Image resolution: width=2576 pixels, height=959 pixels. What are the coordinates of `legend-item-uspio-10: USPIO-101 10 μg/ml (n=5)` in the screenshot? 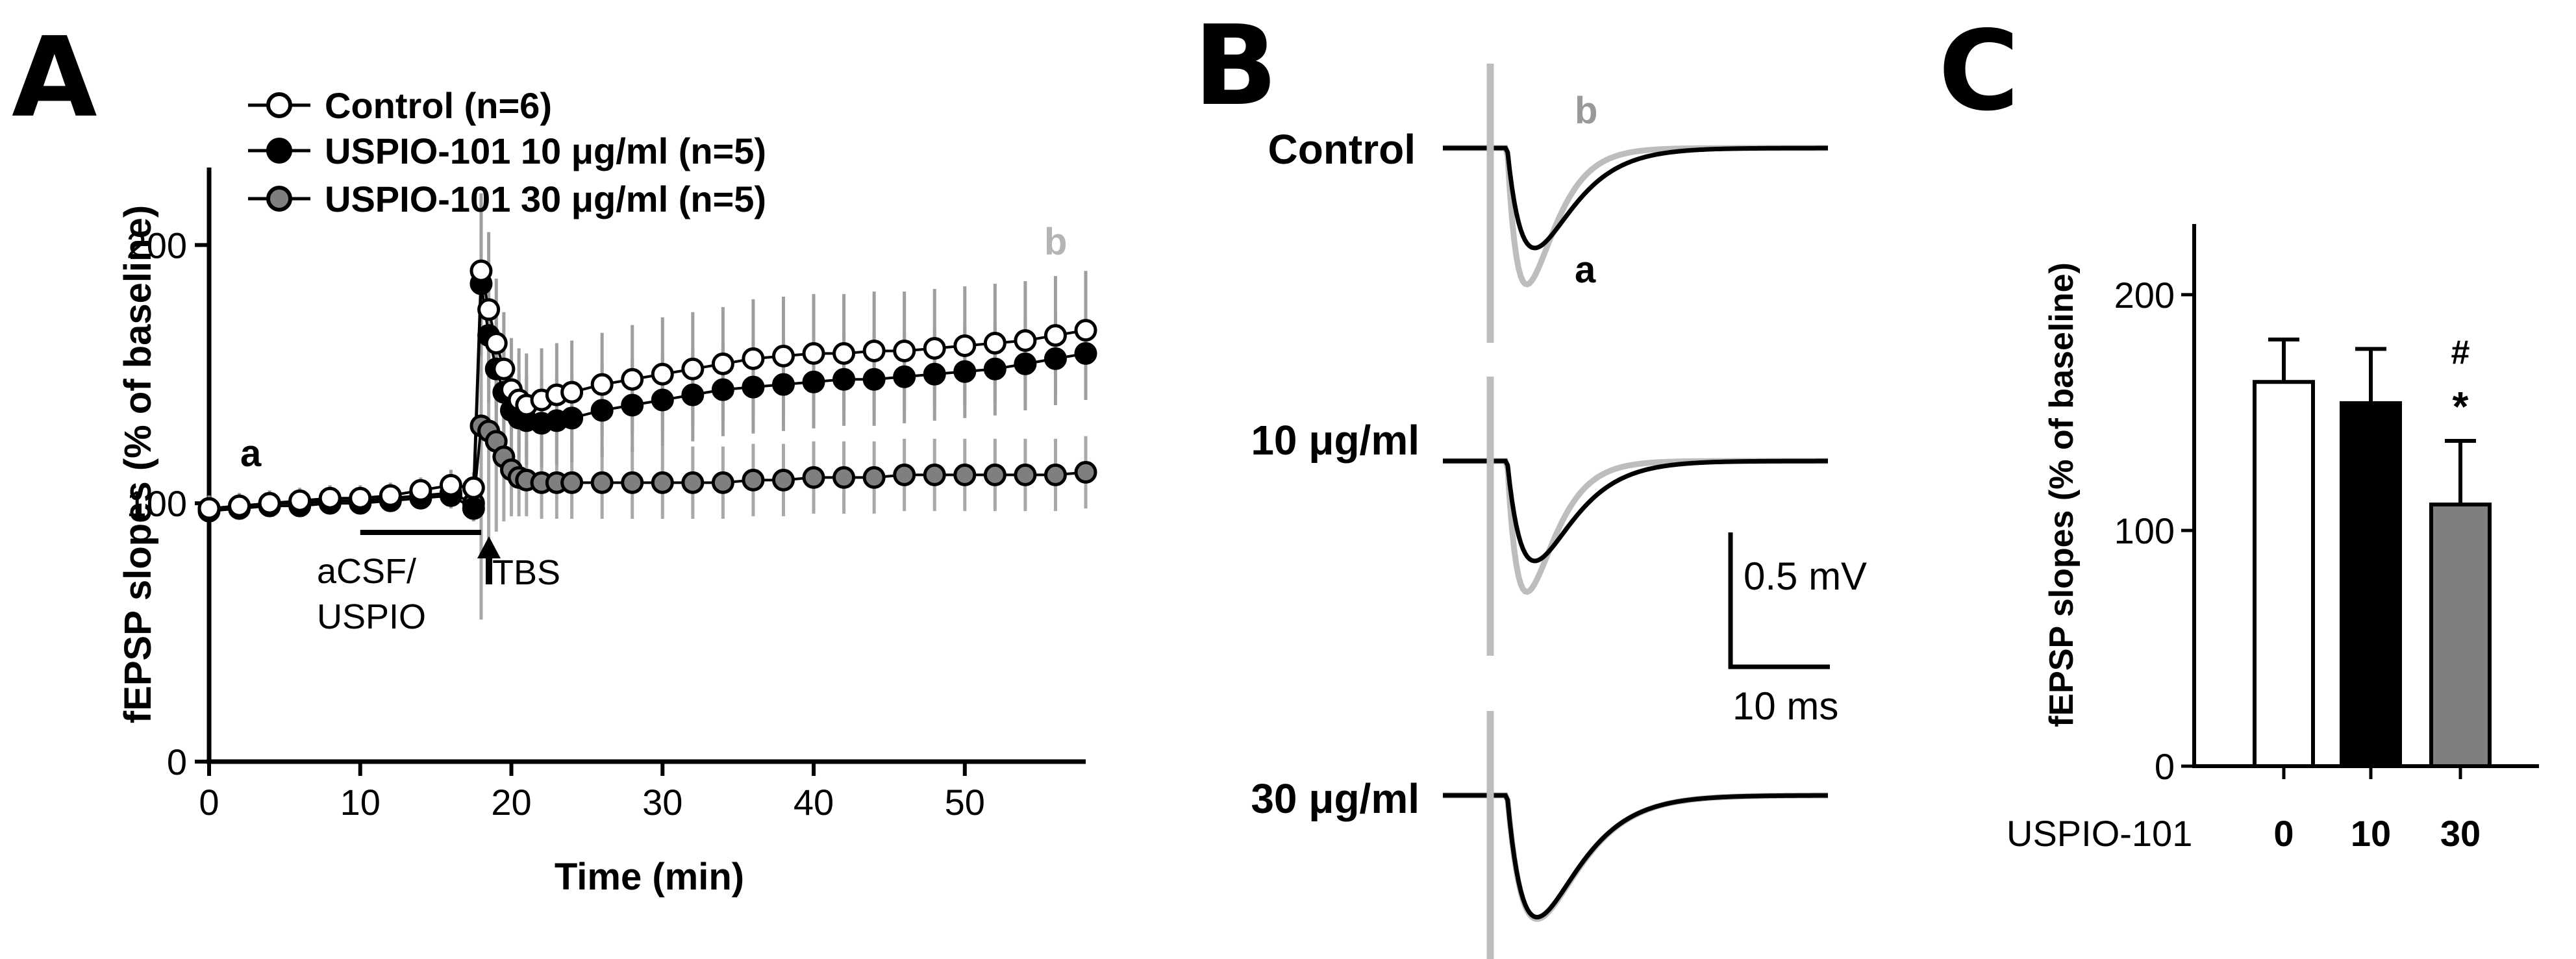 It's located at (507, 151).